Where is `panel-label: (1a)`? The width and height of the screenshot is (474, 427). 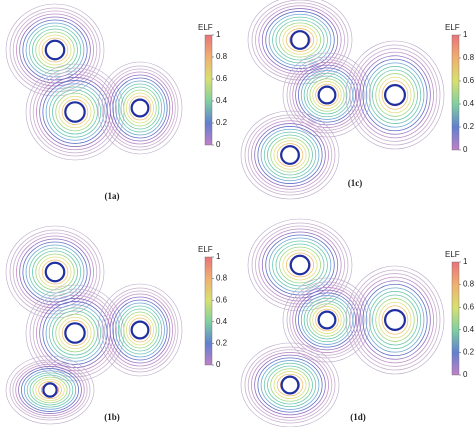 panel-label: (1a) is located at coordinates (112, 196).